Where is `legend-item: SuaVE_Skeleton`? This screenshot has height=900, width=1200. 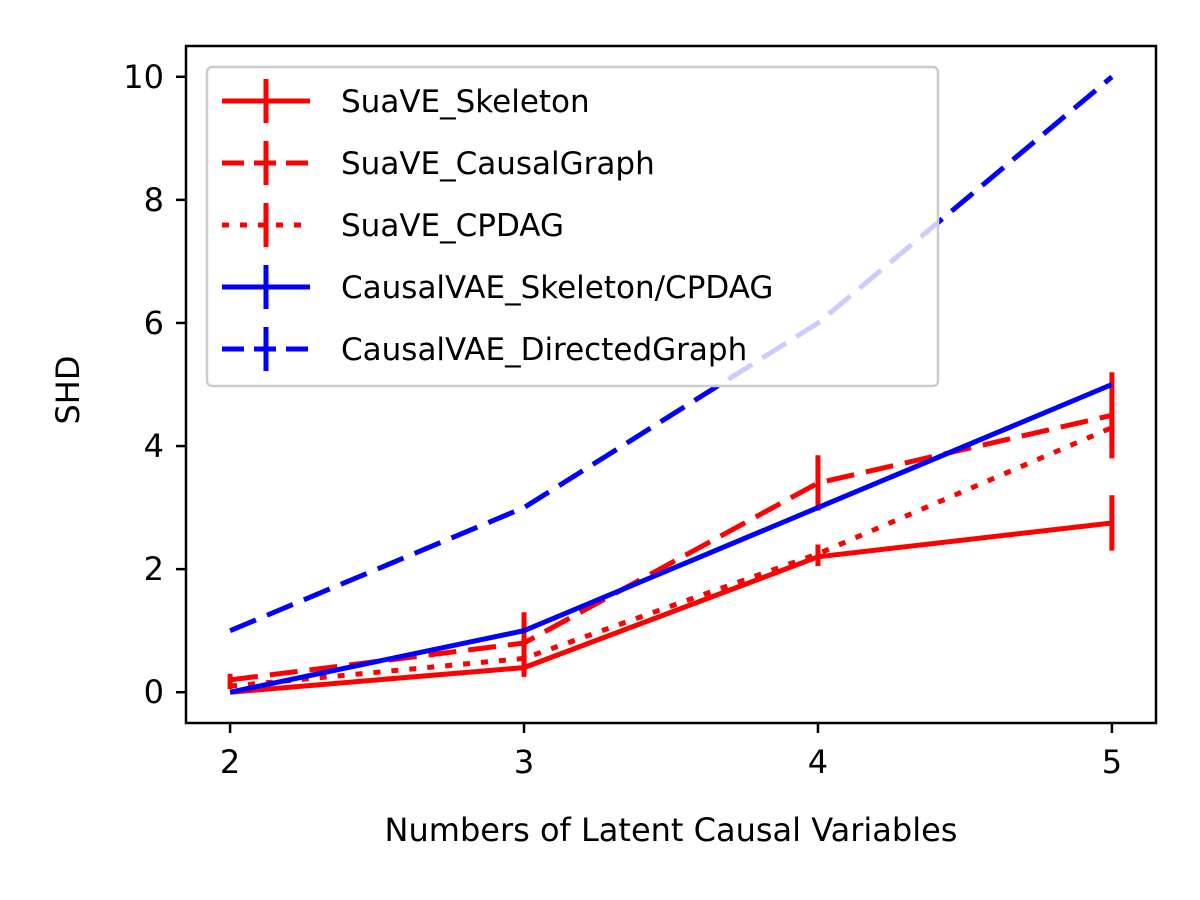 legend-item: SuaVE_Skeleton is located at coordinates (406, 101).